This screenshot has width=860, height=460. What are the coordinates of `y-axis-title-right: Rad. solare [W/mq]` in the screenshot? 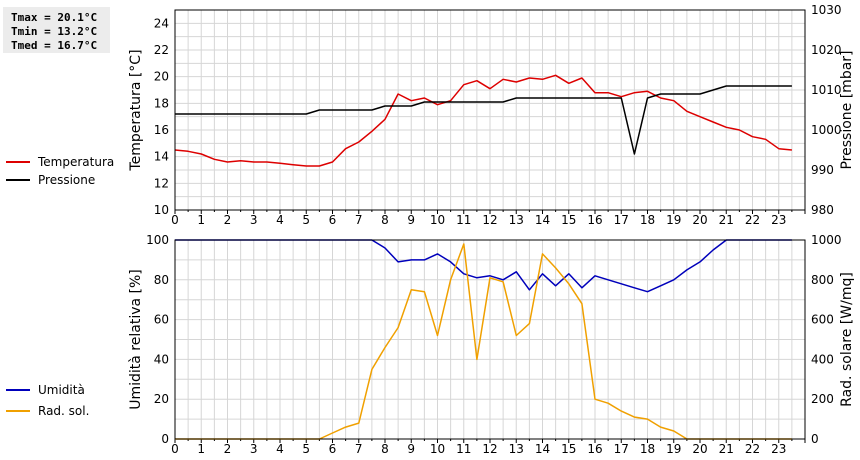 It's located at (847, 339).